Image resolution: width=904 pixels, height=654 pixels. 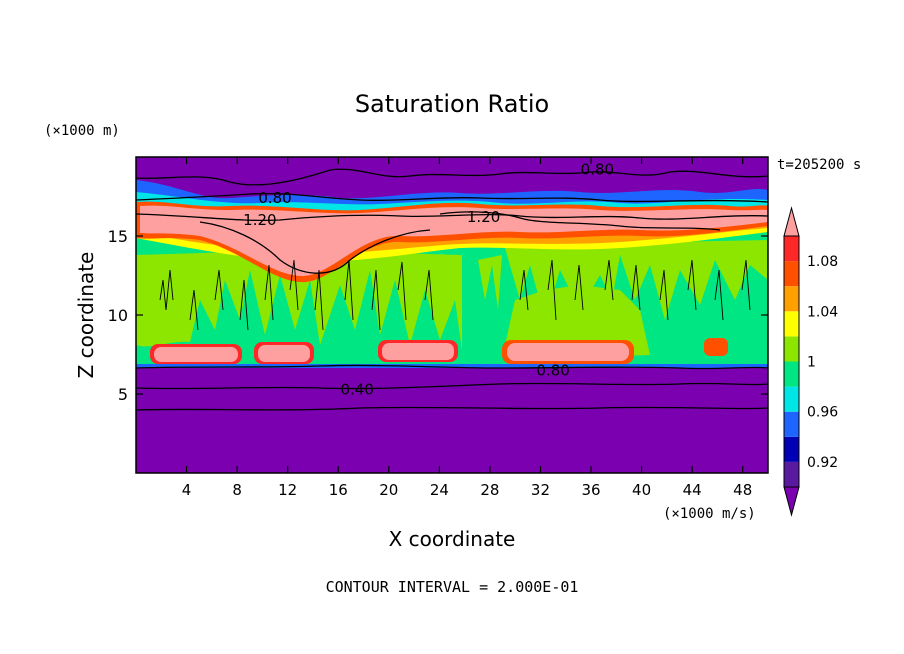 I want to click on y-axis-label: Z coordinate, so click(x=86, y=315).